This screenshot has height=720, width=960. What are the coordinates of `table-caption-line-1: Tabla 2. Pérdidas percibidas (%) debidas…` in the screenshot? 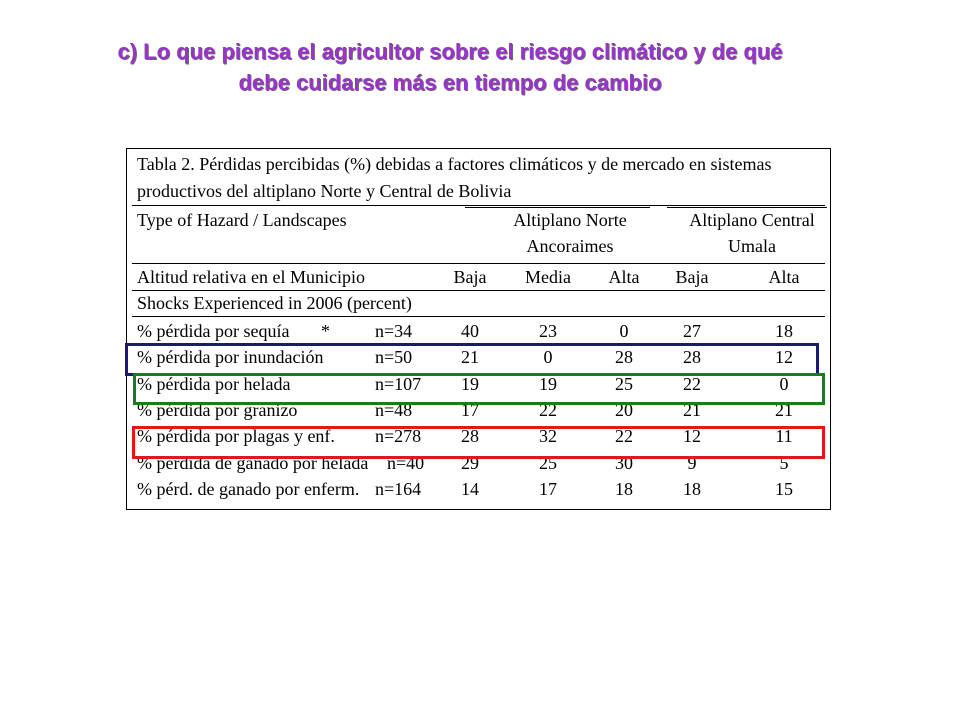 It's located at (454, 164).